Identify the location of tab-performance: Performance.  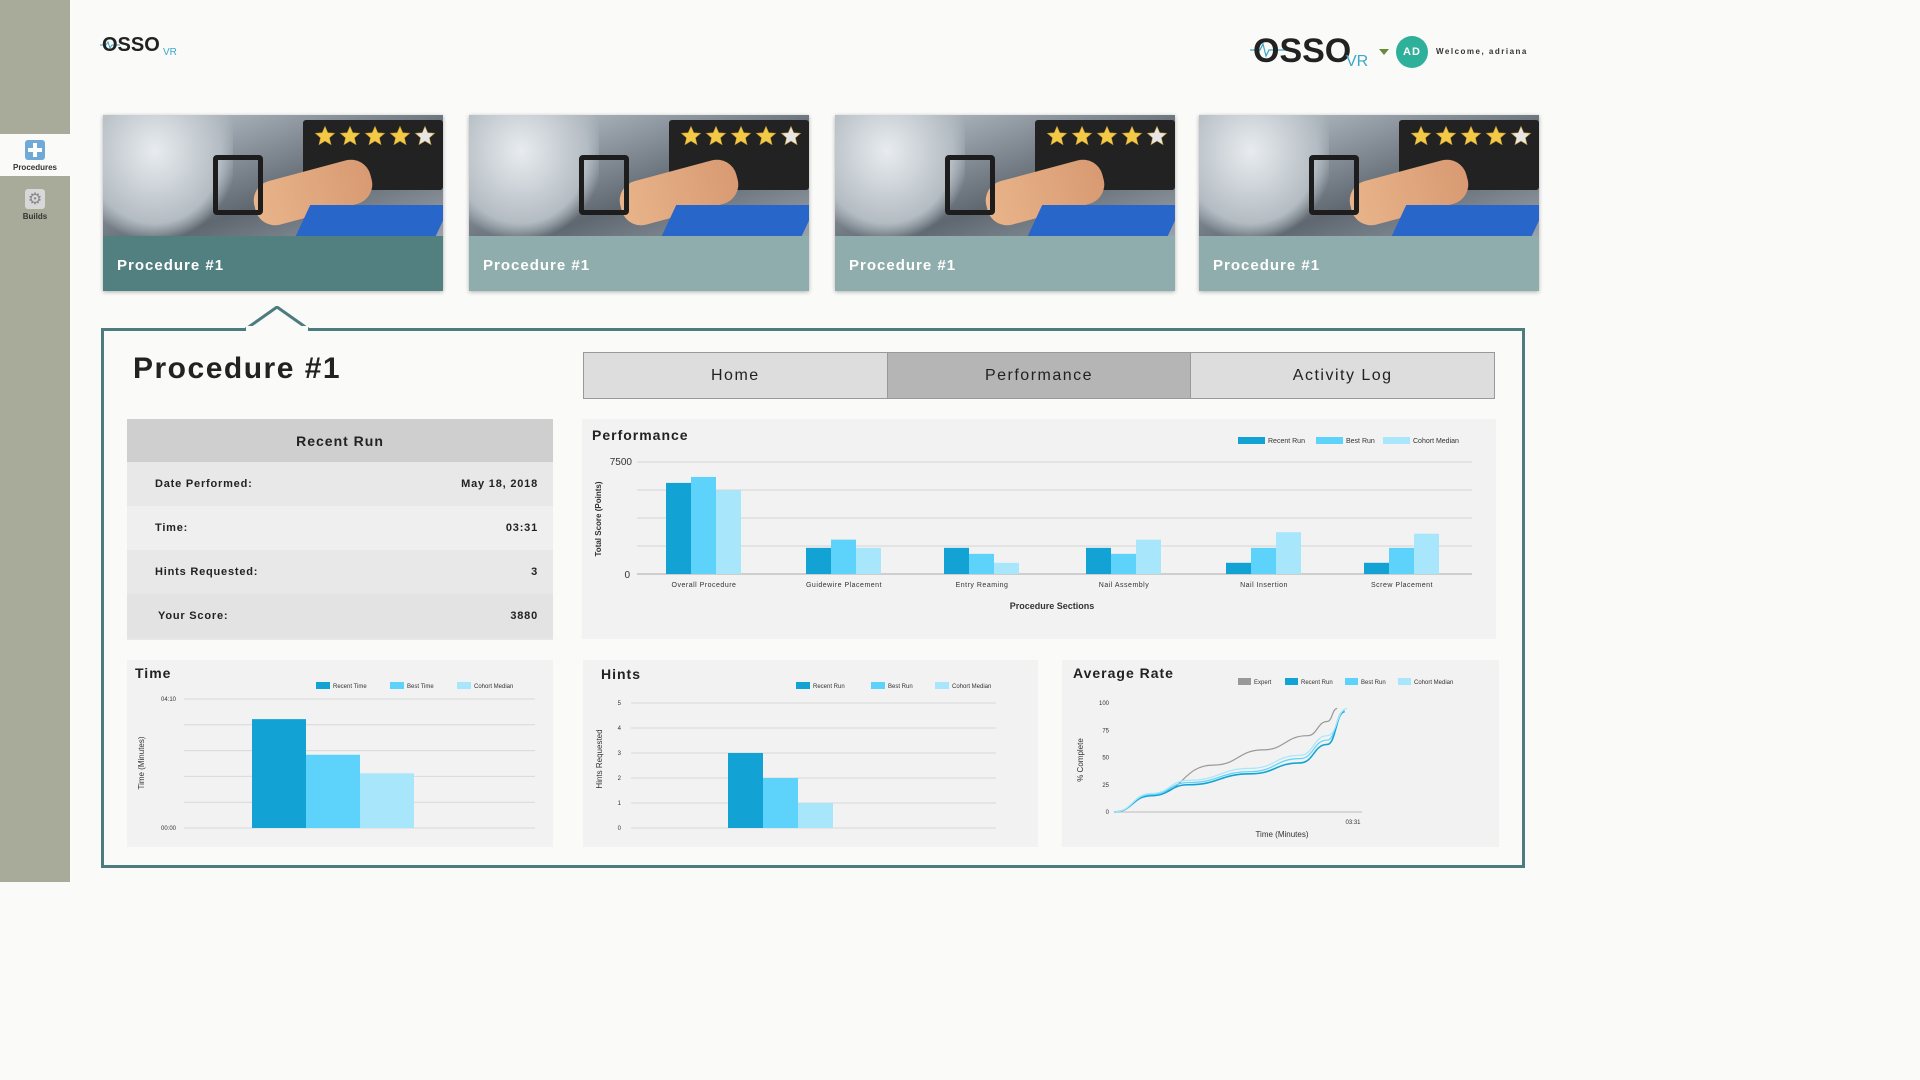
(1039, 375).